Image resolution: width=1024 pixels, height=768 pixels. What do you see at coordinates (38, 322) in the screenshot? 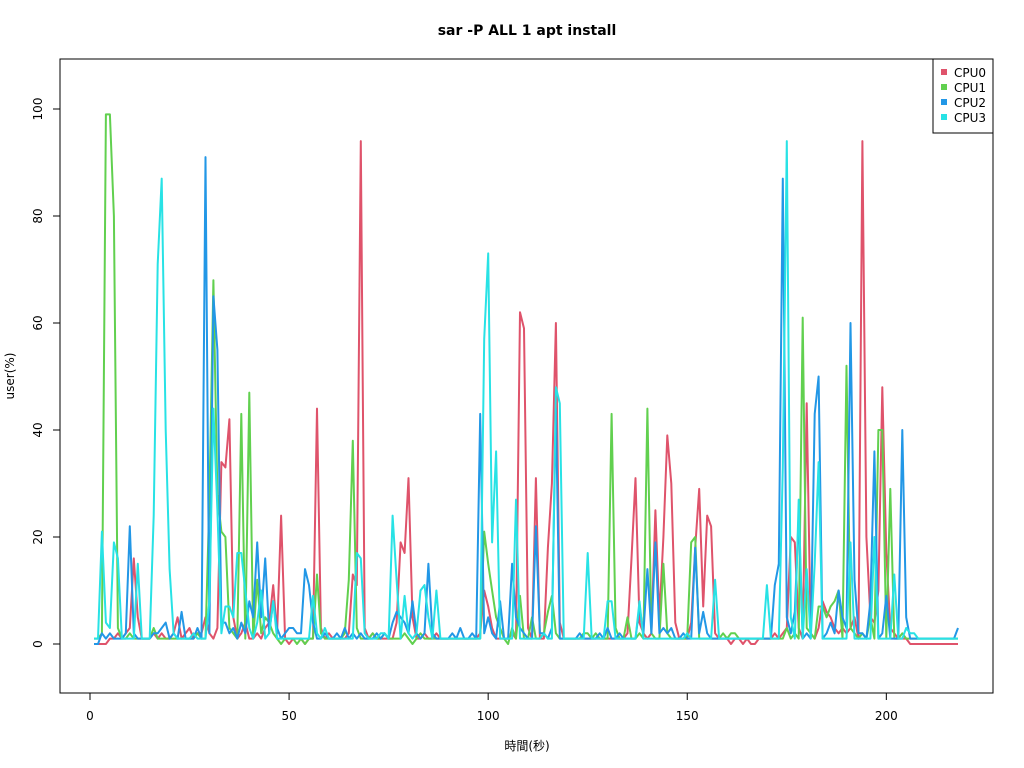
I see `y-tick-label: 60` at bounding box center [38, 322].